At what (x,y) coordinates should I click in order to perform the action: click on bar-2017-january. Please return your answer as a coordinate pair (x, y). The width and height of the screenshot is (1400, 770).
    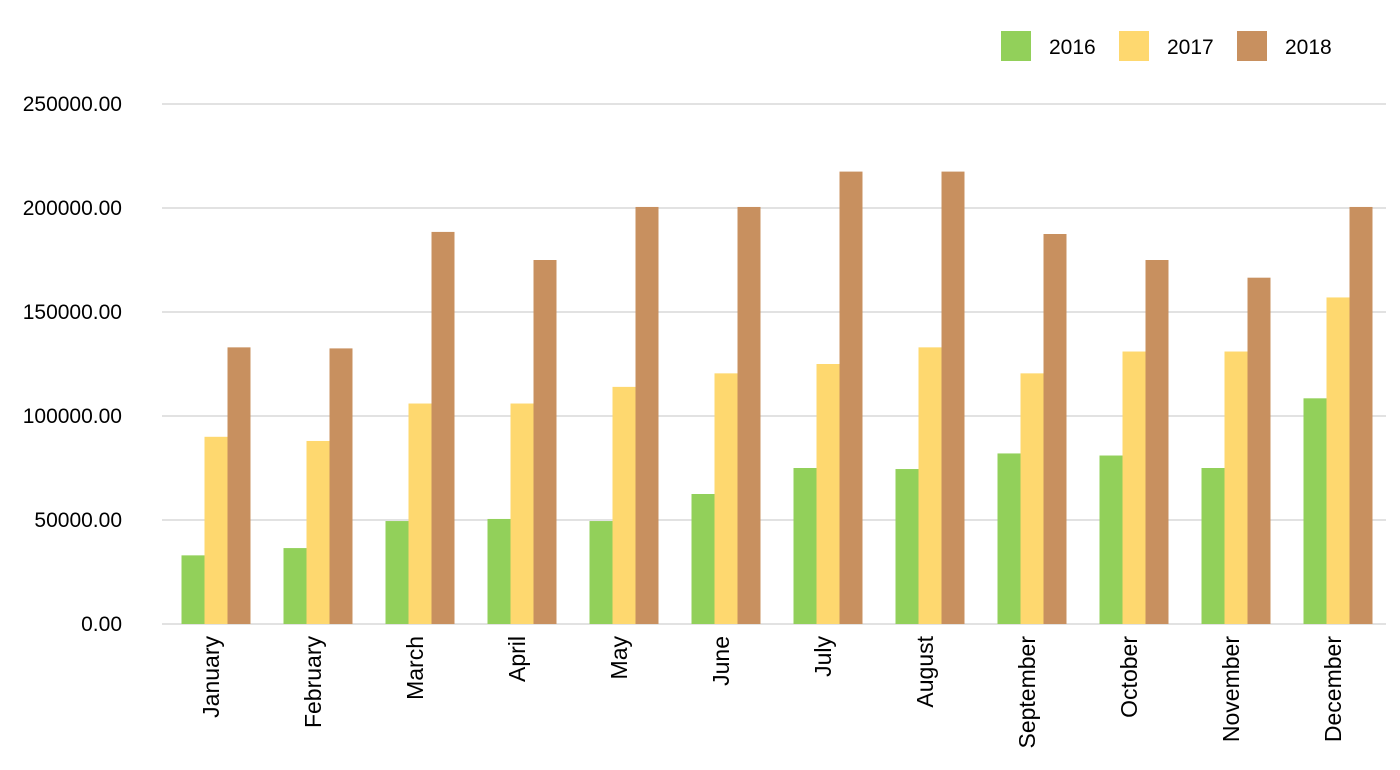
    Looking at the image, I should click on (216, 530).